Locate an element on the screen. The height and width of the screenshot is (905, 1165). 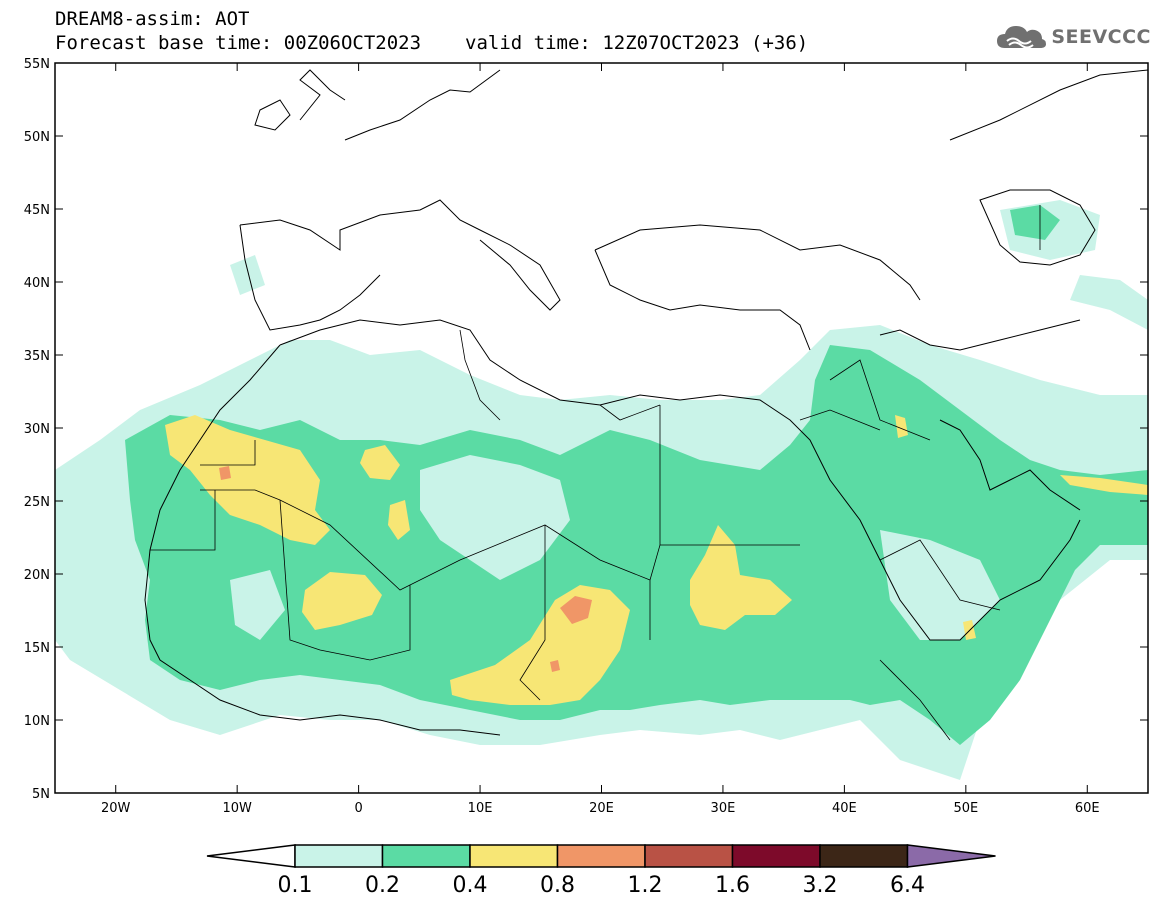
lat-tick-label: 45N is located at coordinates (37, 210).